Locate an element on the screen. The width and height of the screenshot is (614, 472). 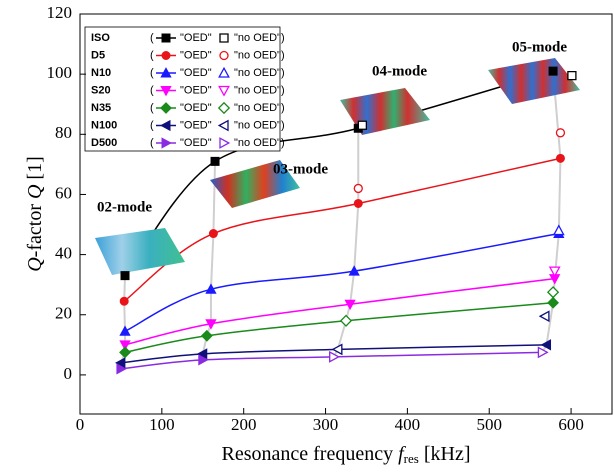
mode-annotation: 05-mode is located at coordinates (539, 47).